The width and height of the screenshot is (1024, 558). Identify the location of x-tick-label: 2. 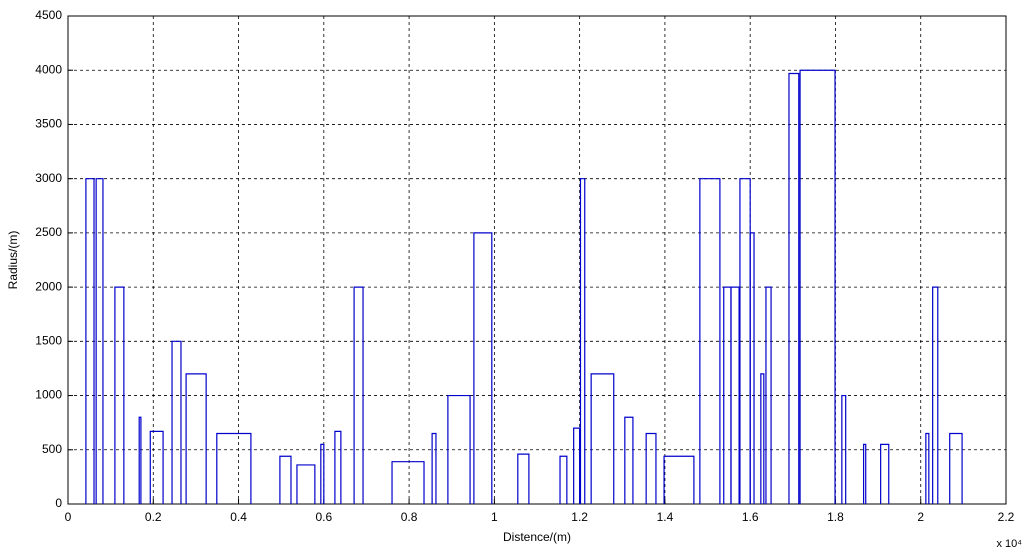
(920, 517).